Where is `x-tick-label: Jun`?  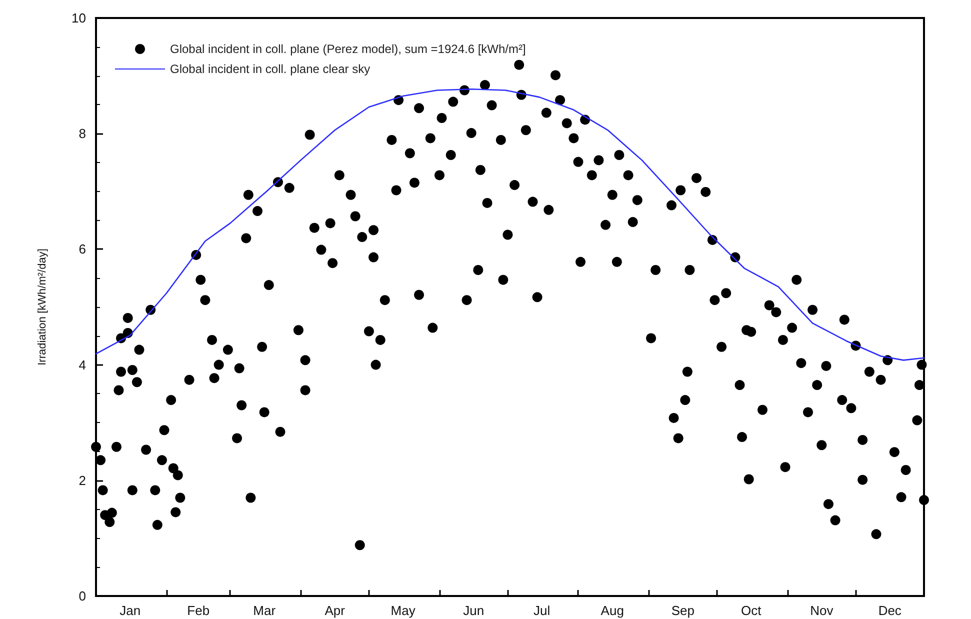
x-tick-label: Jun is located at coordinates (473, 610).